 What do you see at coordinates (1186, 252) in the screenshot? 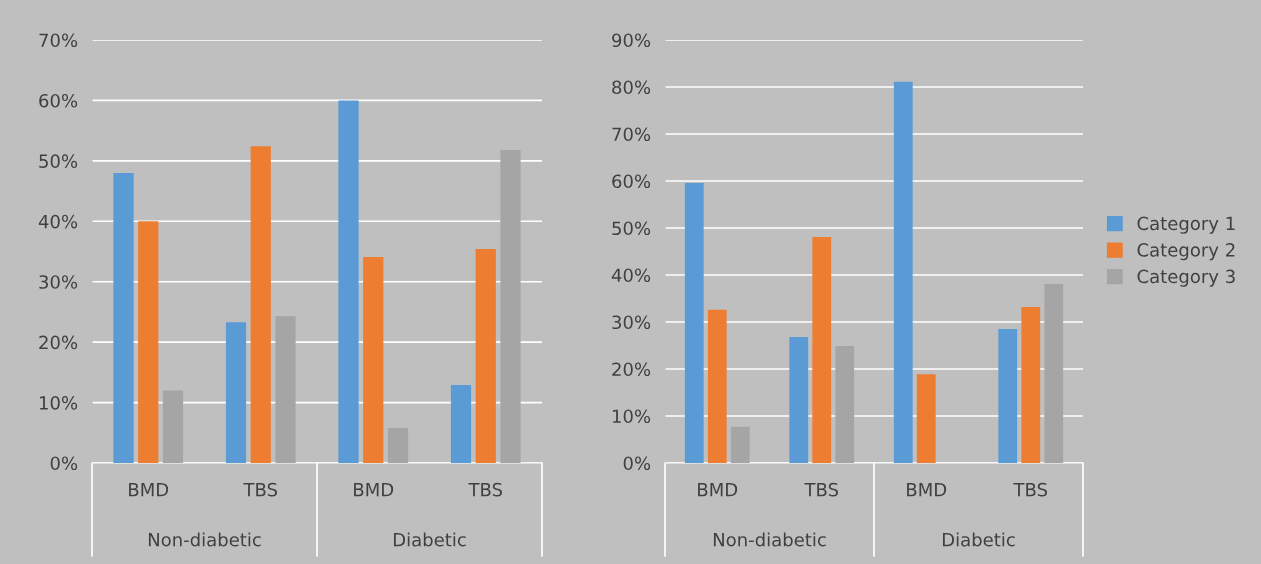
I see `legend-label: Category 2` at bounding box center [1186, 252].